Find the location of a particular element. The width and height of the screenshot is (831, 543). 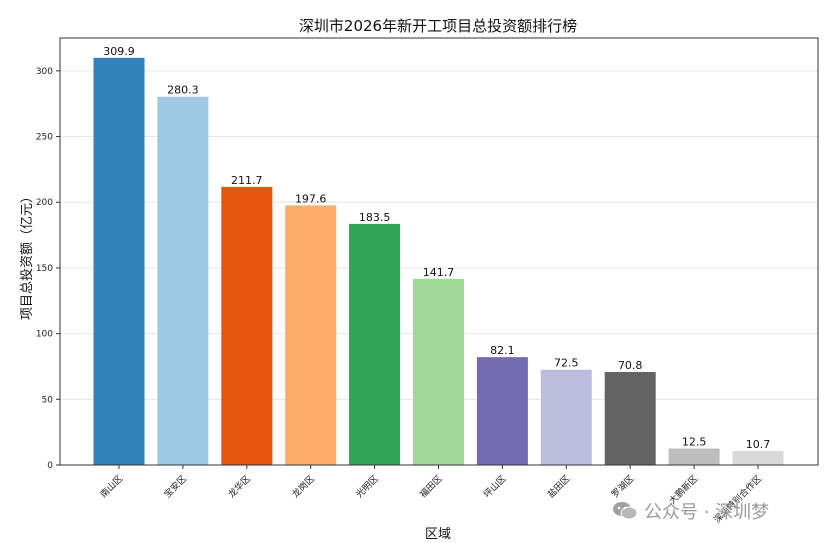

watermark: 公众号 · 深圳梦 is located at coordinates (690, 511).